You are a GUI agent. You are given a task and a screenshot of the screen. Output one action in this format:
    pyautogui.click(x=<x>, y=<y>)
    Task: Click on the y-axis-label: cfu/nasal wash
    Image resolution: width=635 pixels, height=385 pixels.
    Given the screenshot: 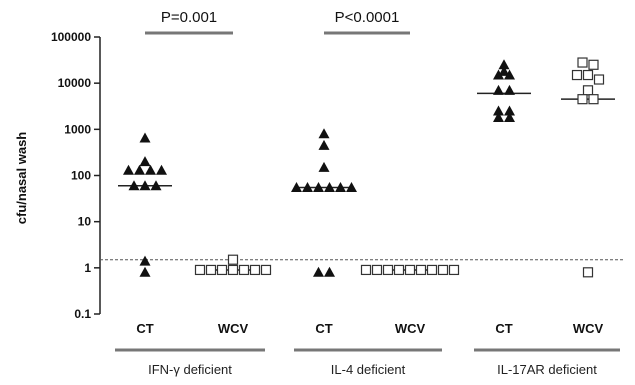 What is the action you would take?
    pyautogui.click(x=21, y=178)
    